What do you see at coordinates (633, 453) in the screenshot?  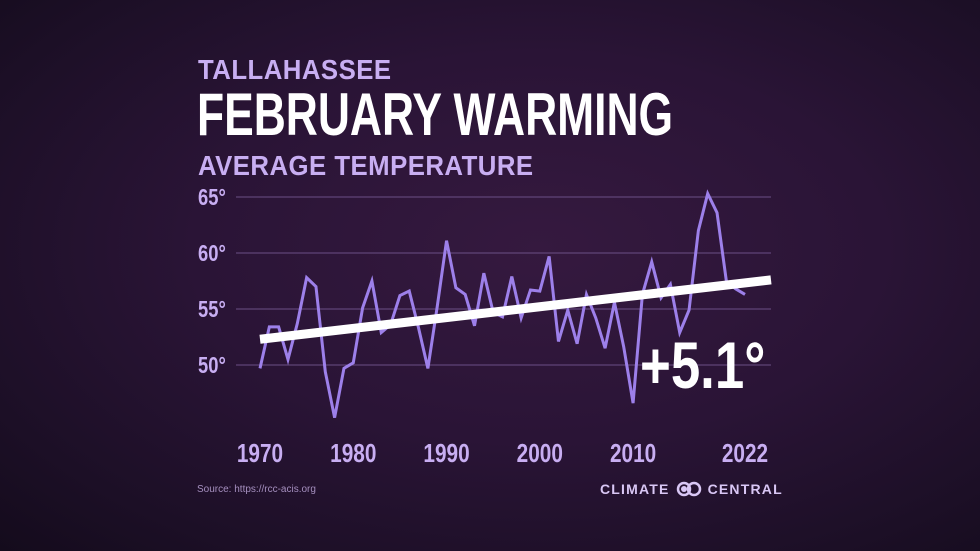 I see `x-tick-label: 2010` at bounding box center [633, 453].